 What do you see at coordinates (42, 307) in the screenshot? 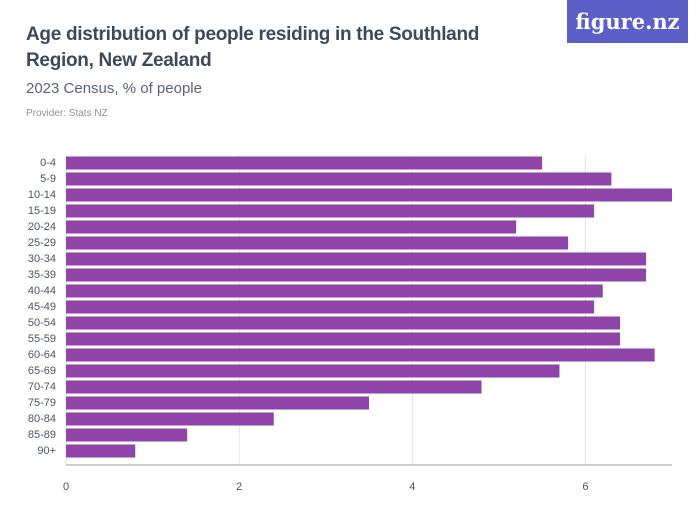
I see `y-tick-label: 45-49` at bounding box center [42, 307].